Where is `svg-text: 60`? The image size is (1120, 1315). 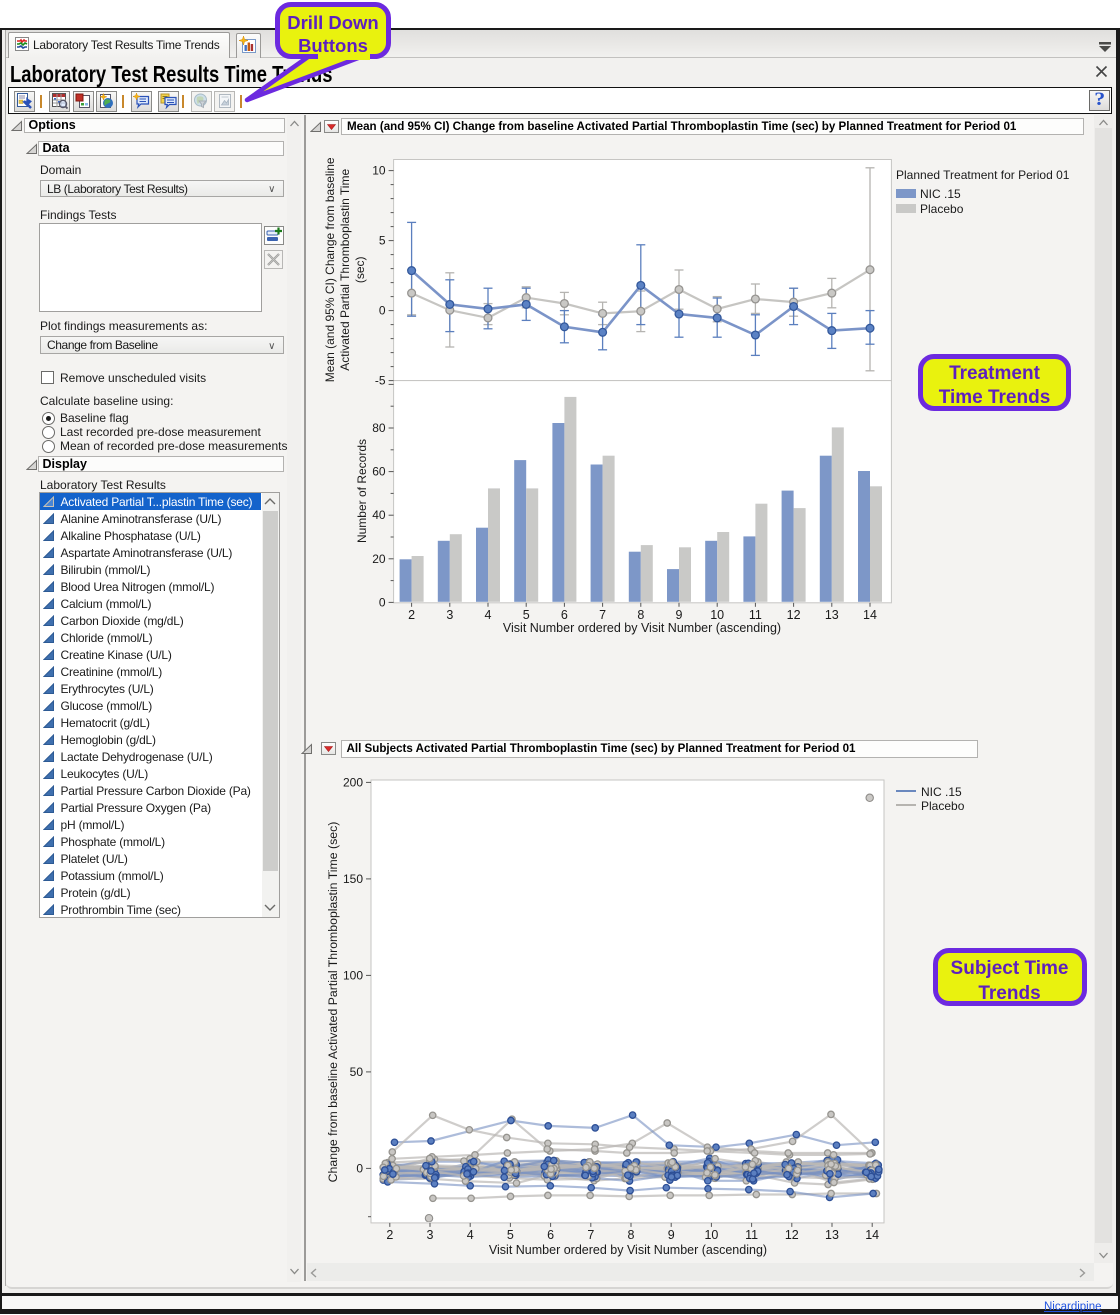 svg-text: 60 is located at coordinates (379, 472).